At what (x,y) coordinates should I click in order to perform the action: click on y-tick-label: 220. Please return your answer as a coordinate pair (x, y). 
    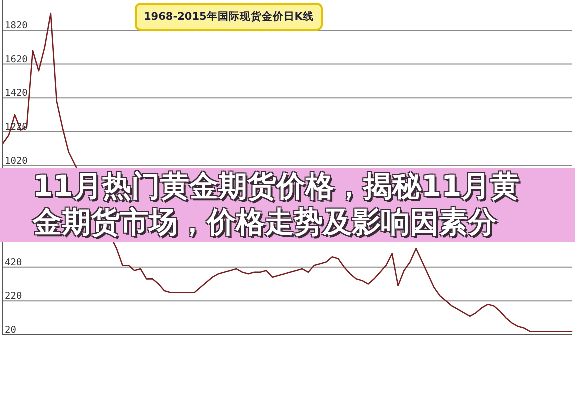
    Looking at the image, I should click on (13, 296).